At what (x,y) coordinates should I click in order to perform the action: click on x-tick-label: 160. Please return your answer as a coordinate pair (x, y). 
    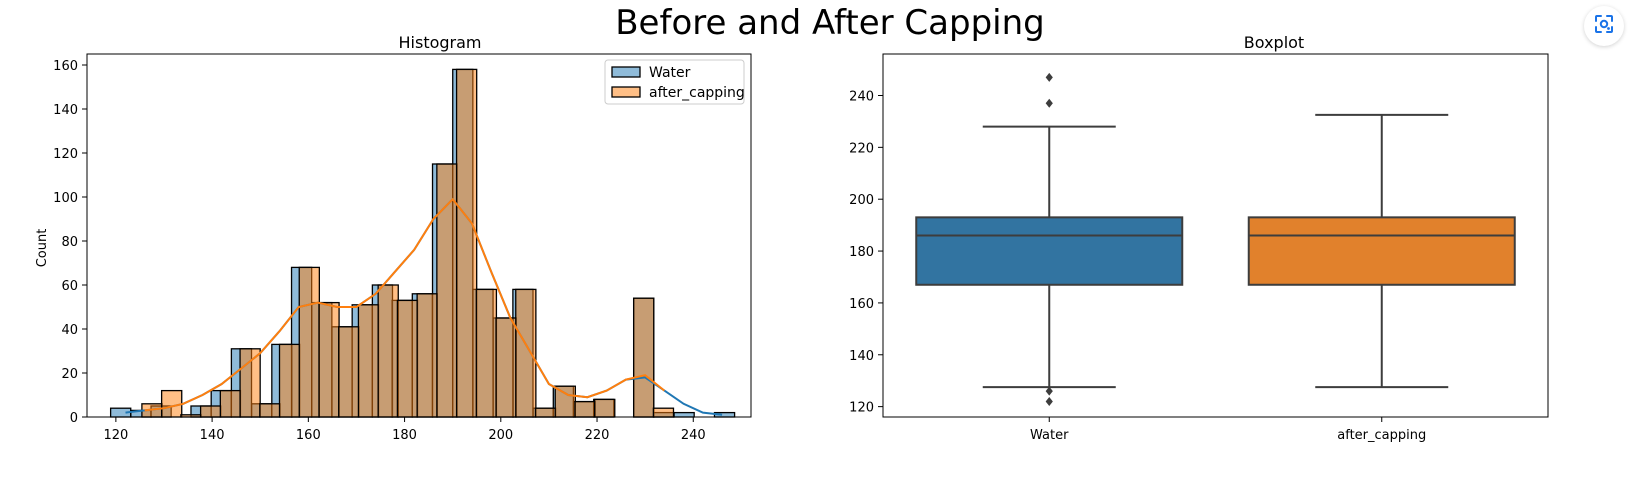
    Looking at the image, I should click on (308, 435).